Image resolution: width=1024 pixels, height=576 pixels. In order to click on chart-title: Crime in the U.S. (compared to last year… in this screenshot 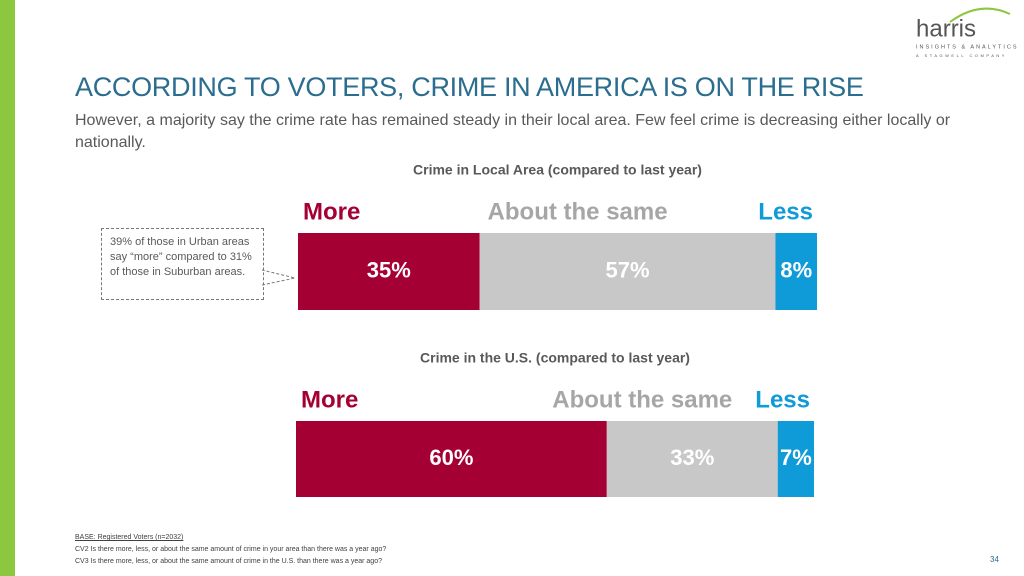, I will do `click(555, 358)`.